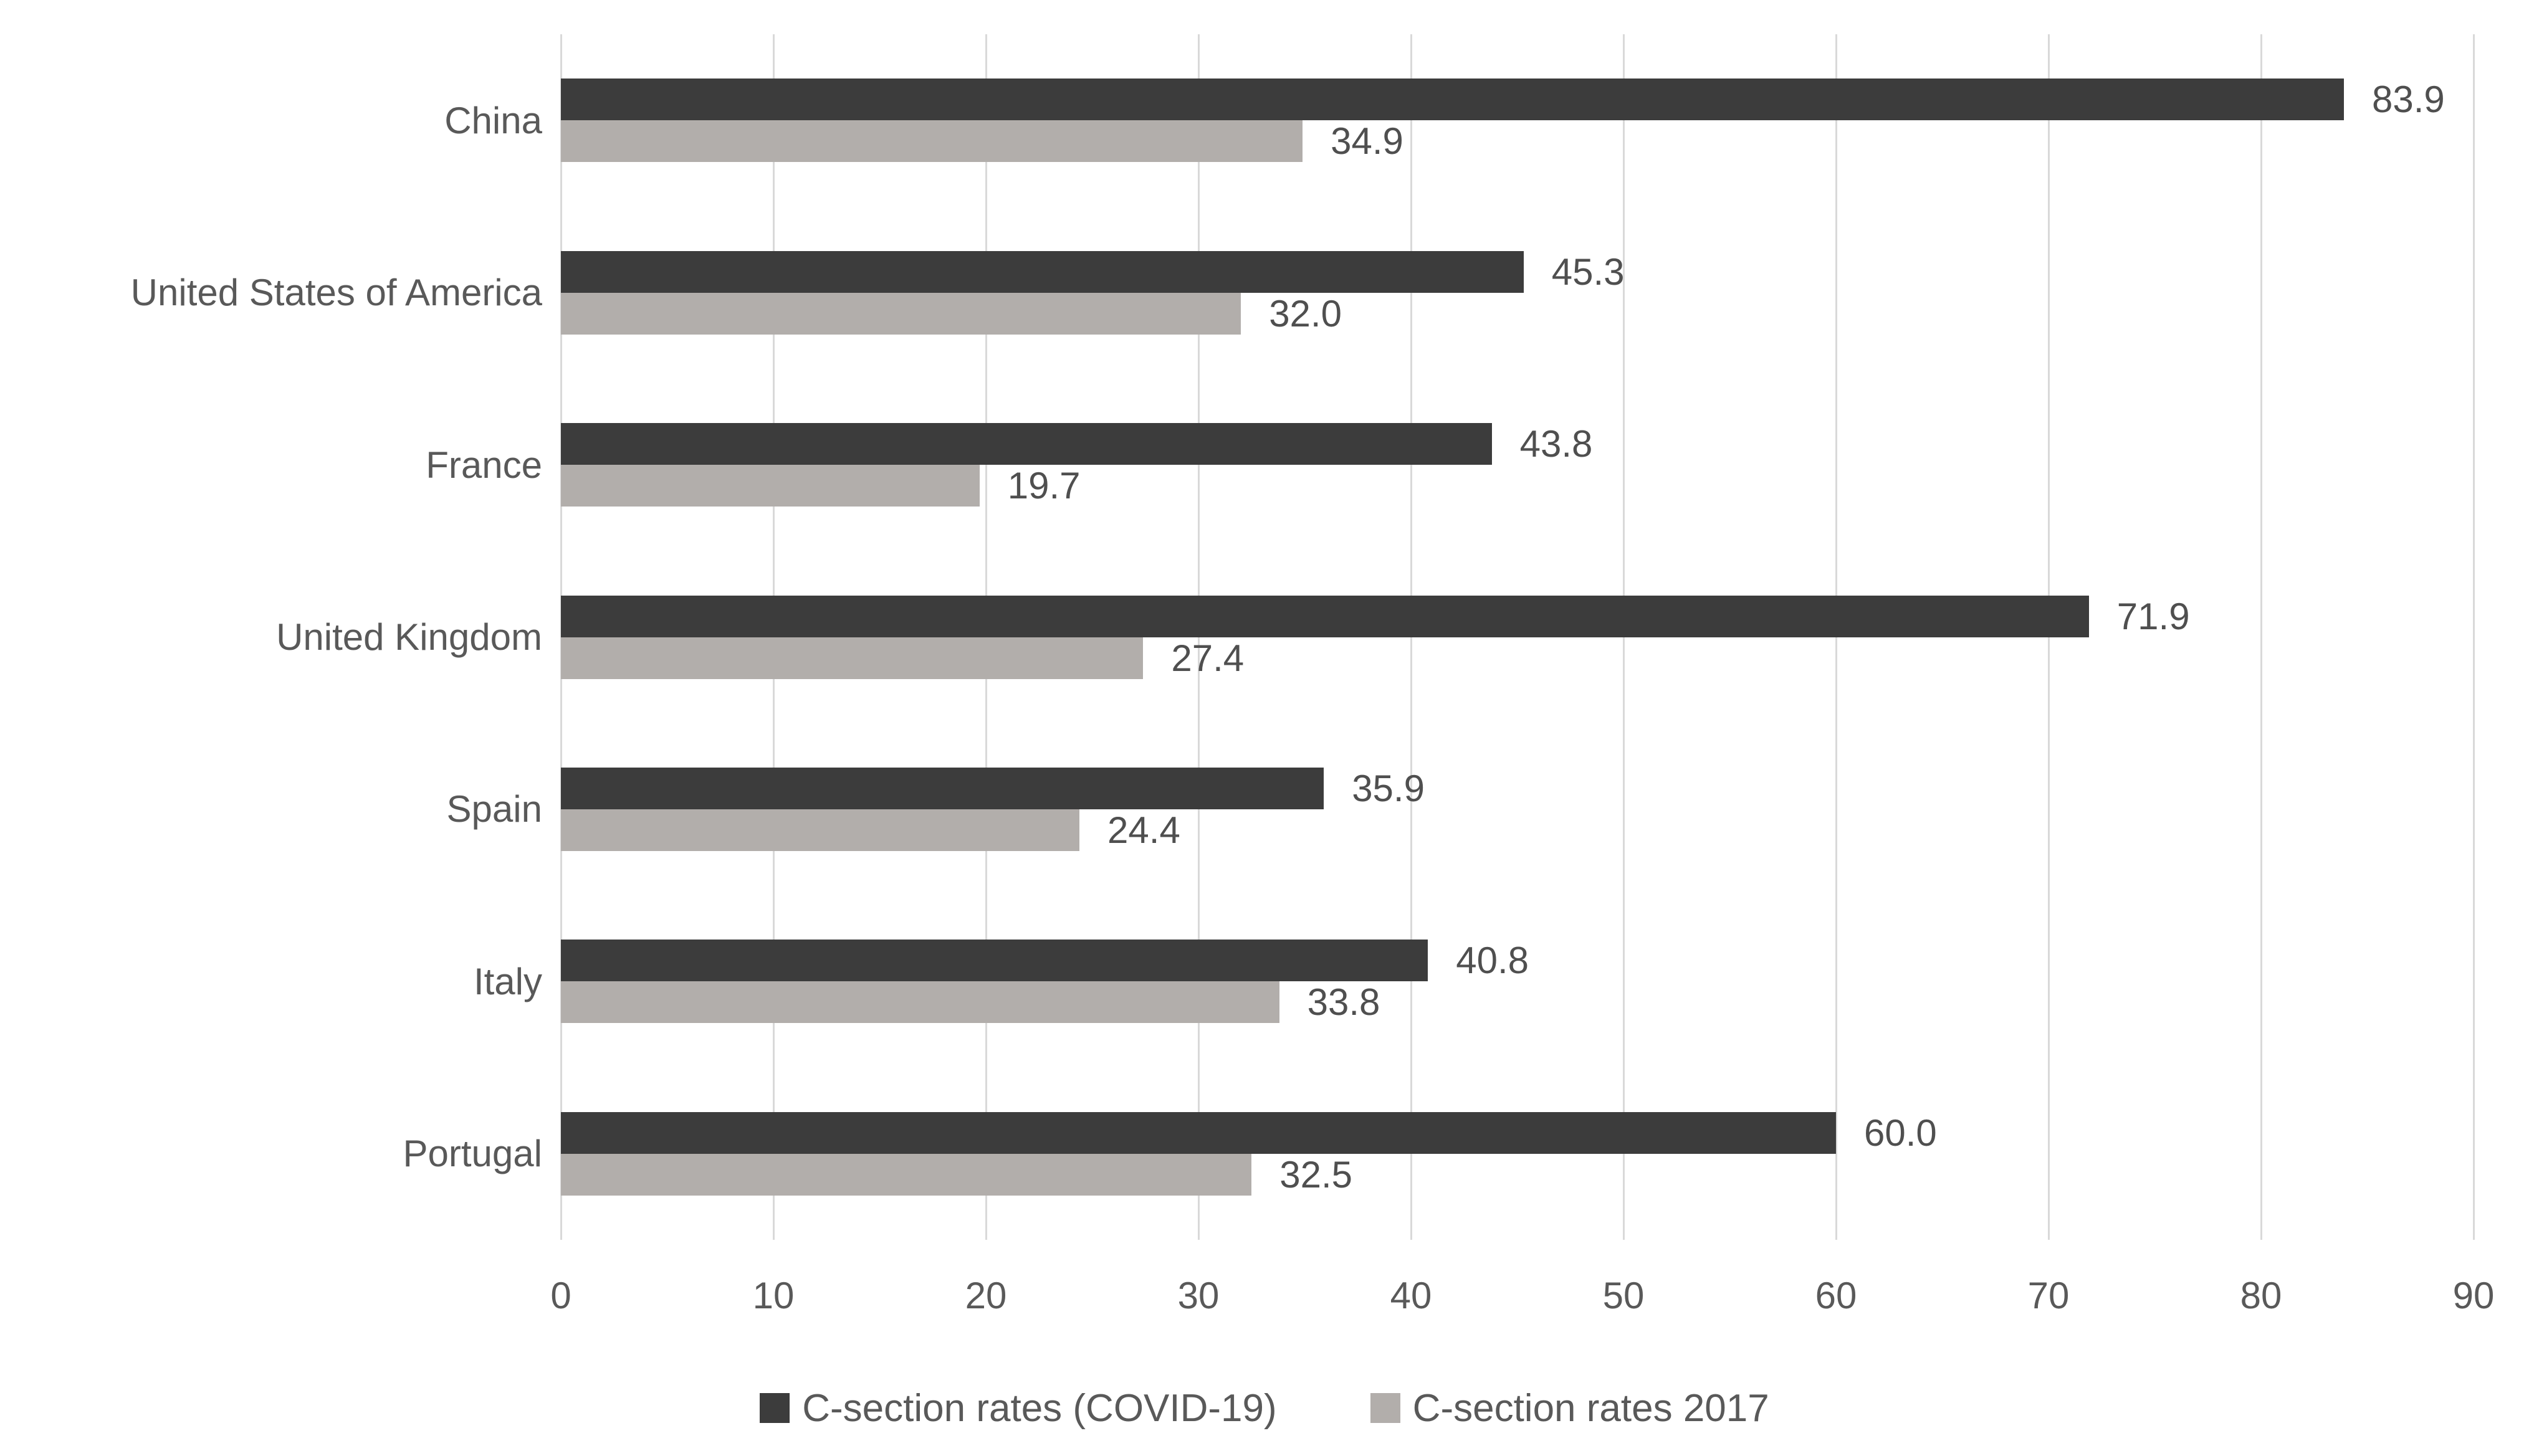  Describe the element at coordinates (1588, 271) in the screenshot. I see `bar-value-label: 45.3` at that location.